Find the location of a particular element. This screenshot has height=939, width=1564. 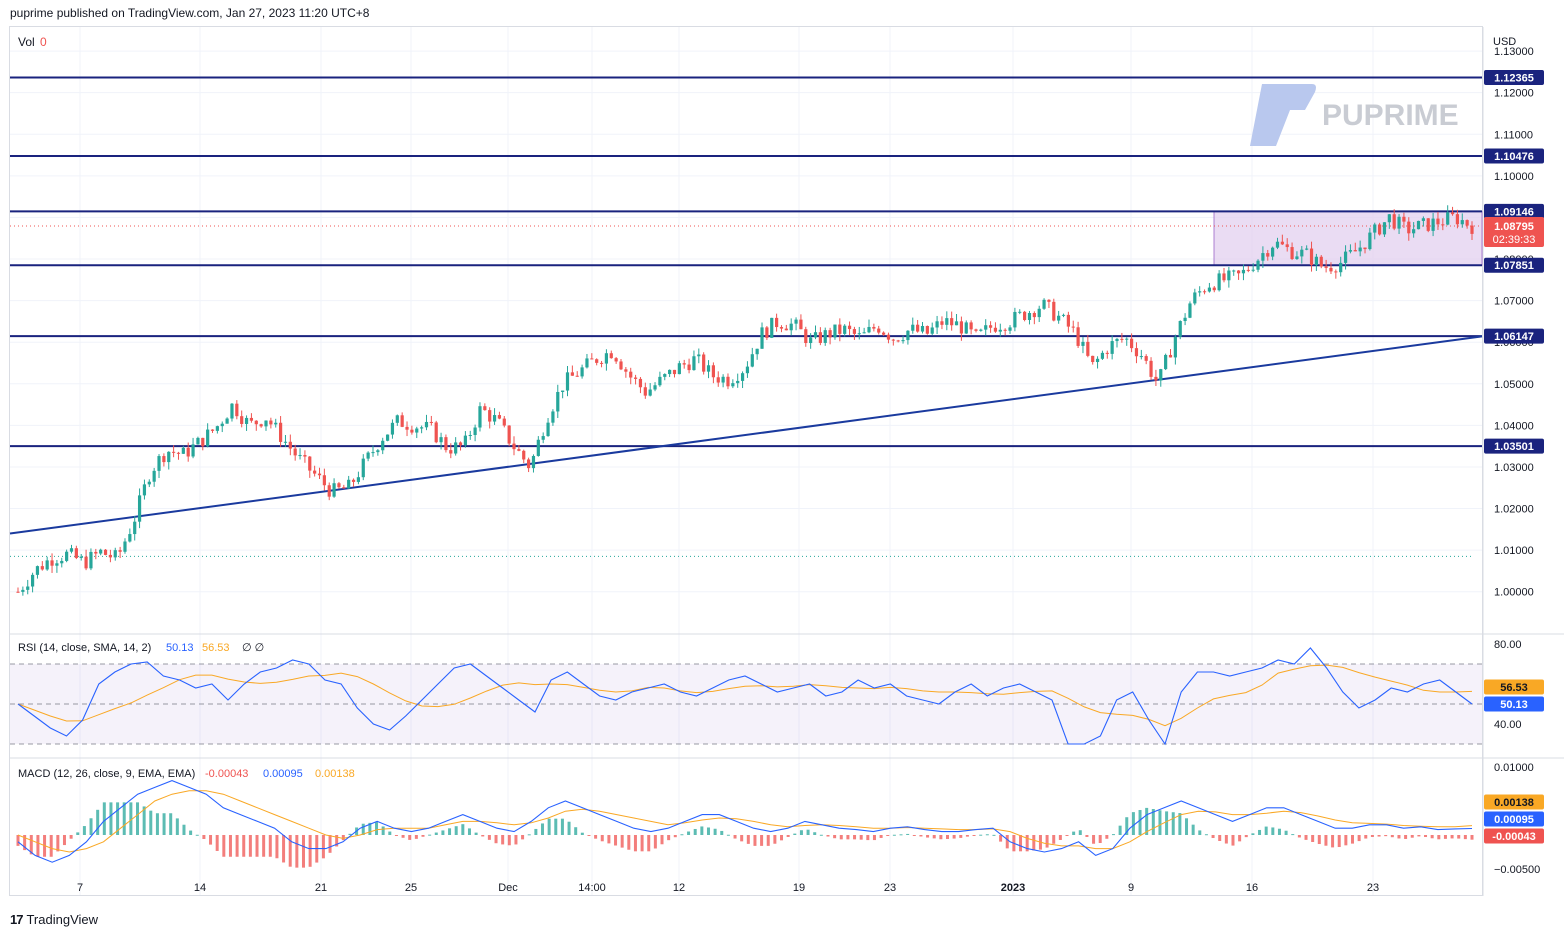

vol-label: Vol is located at coordinates (26, 42).